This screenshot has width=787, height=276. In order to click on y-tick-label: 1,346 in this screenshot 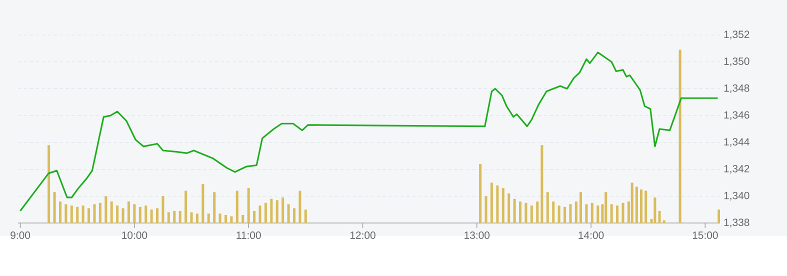, I will do `click(737, 115)`.